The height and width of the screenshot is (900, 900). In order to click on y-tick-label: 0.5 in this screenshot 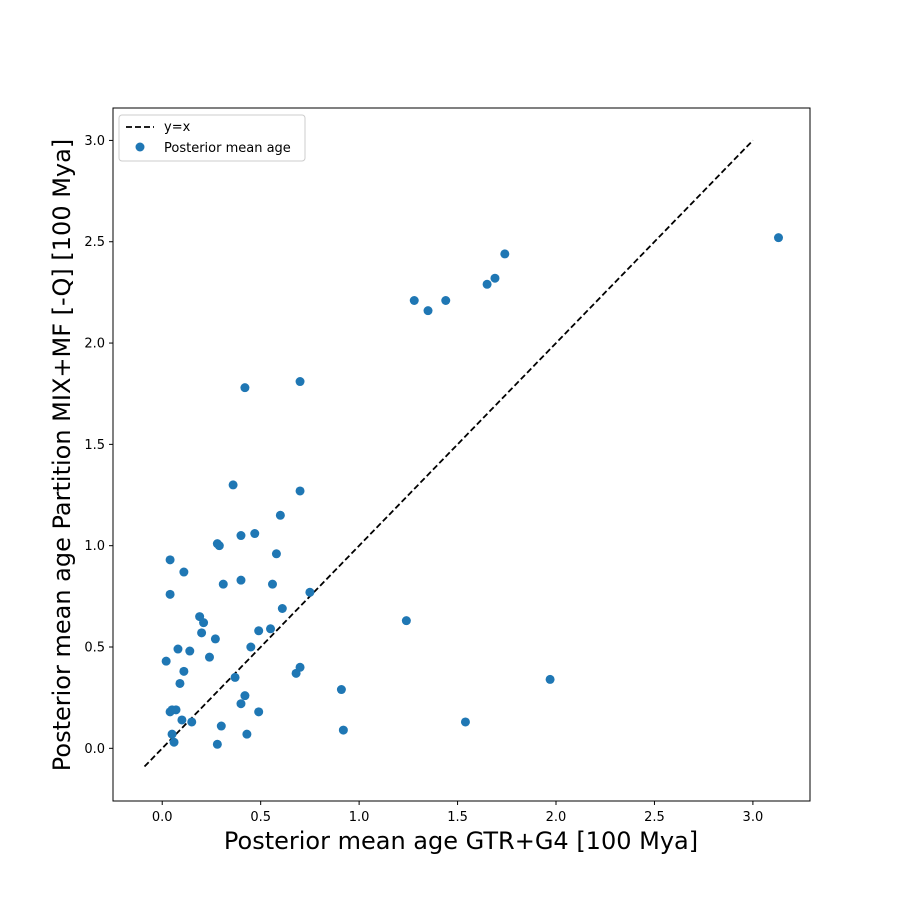, I will do `click(94, 648)`.